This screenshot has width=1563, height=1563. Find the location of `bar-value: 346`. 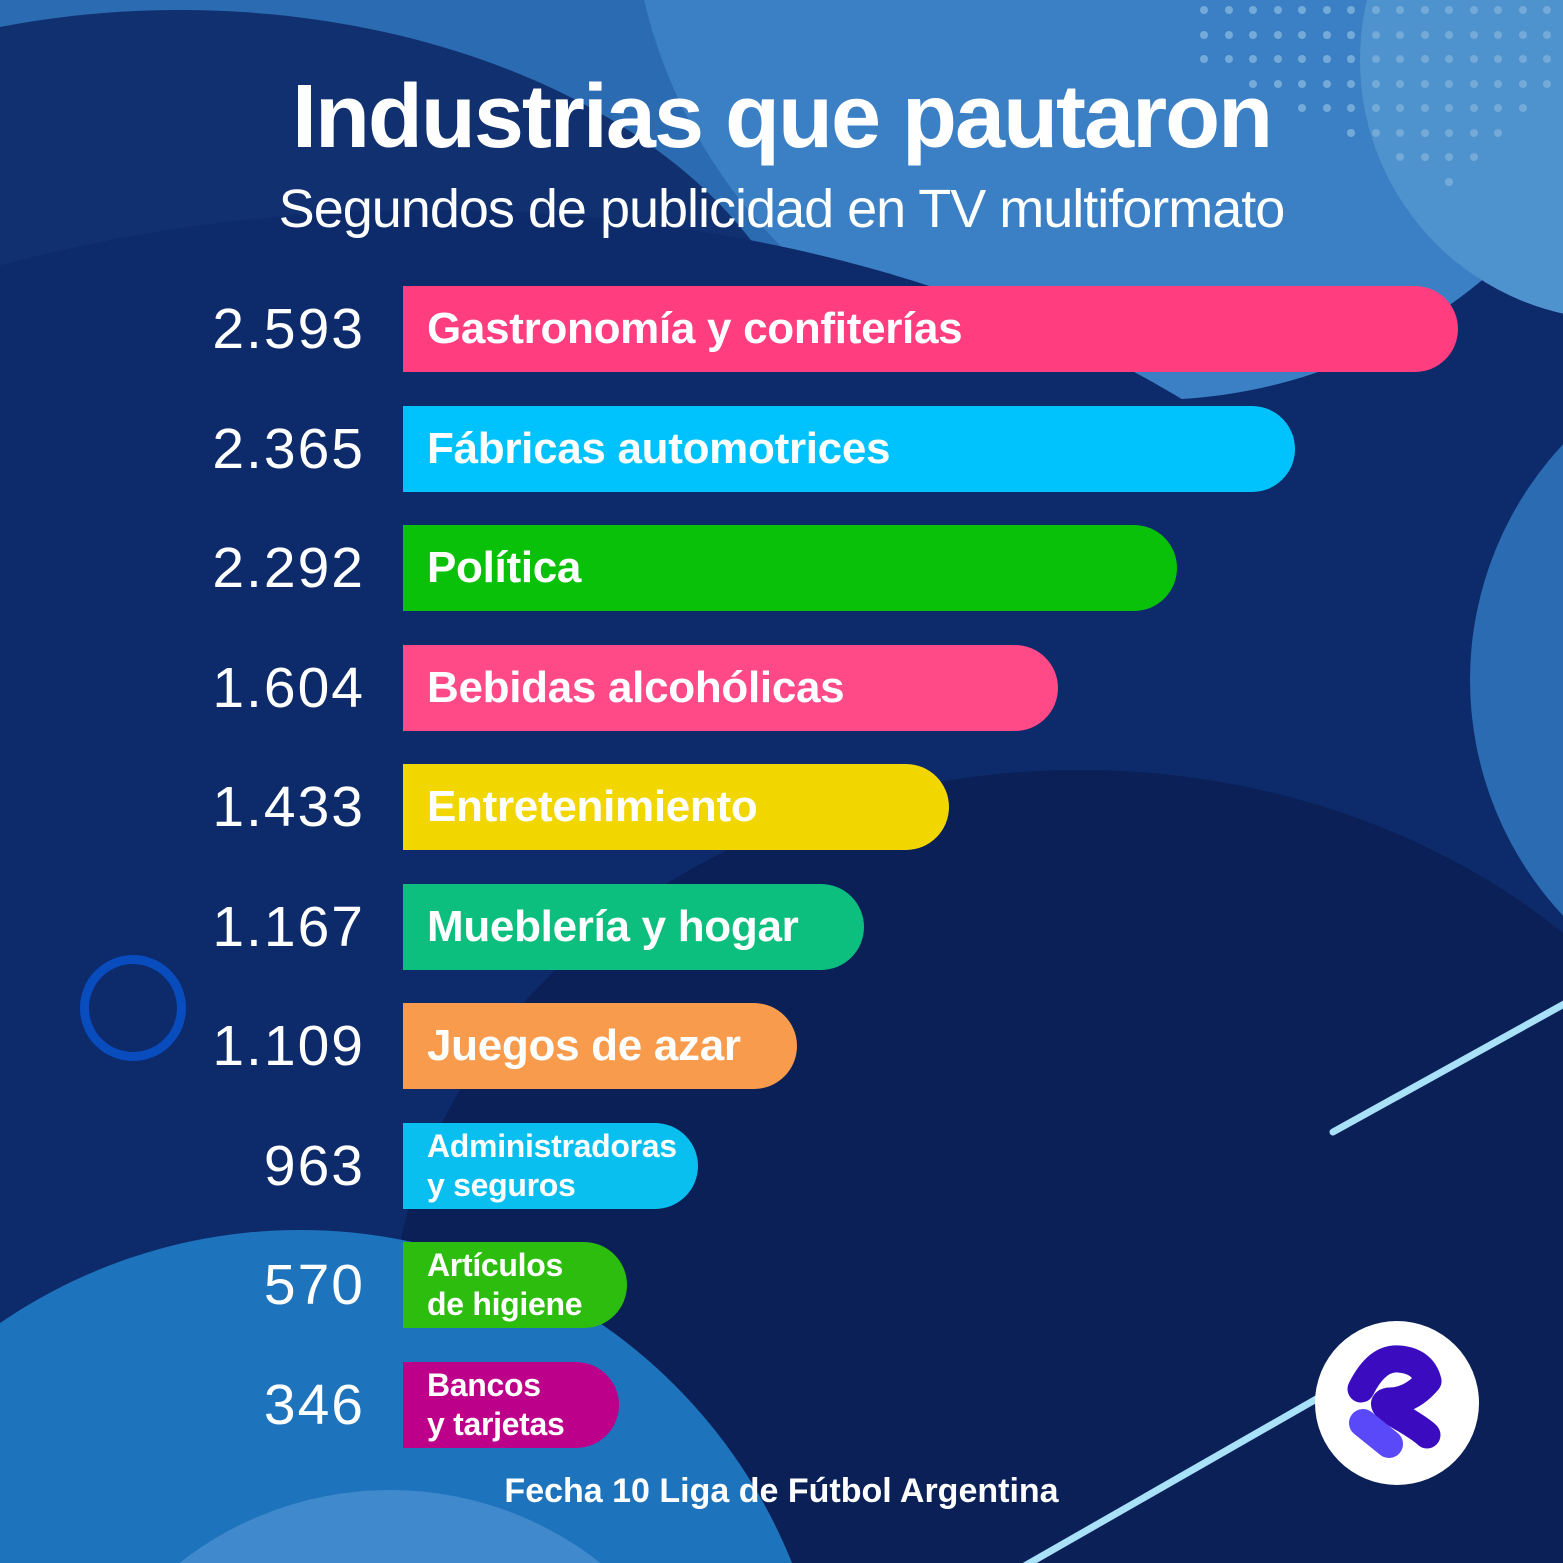

bar-value: 346 is located at coordinates (314, 1404).